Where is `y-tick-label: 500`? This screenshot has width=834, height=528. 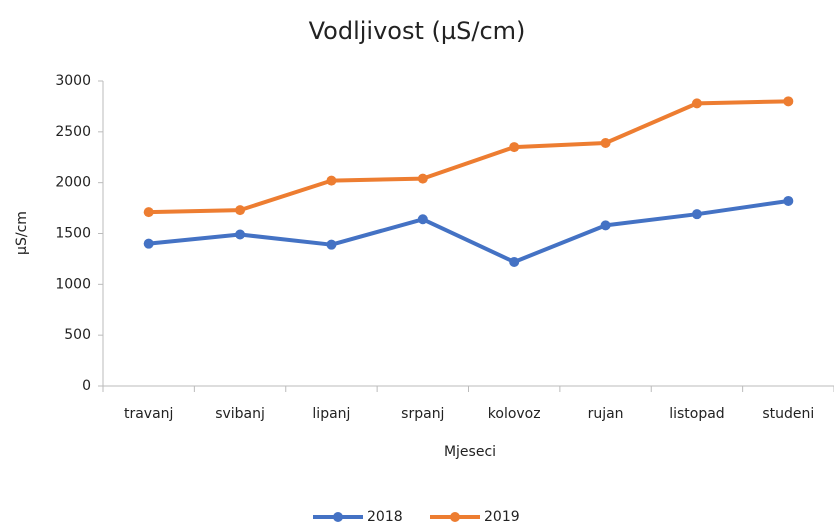
y-tick-label: 500 is located at coordinates (77, 335).